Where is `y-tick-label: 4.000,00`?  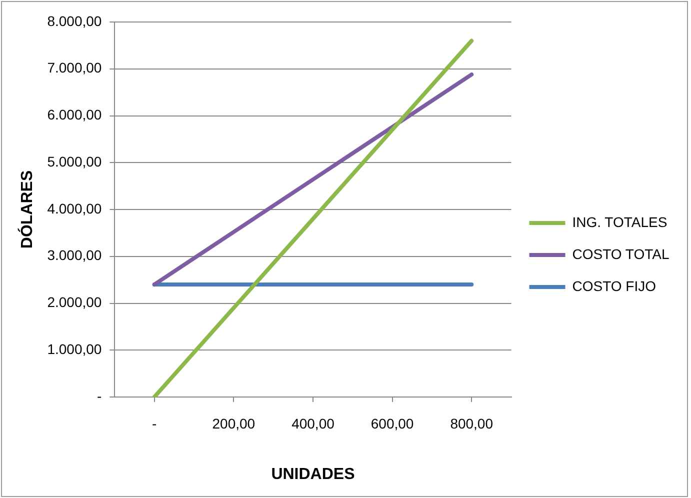
y-tick-label: 4.000,00 is located at coordinates (74, 208).